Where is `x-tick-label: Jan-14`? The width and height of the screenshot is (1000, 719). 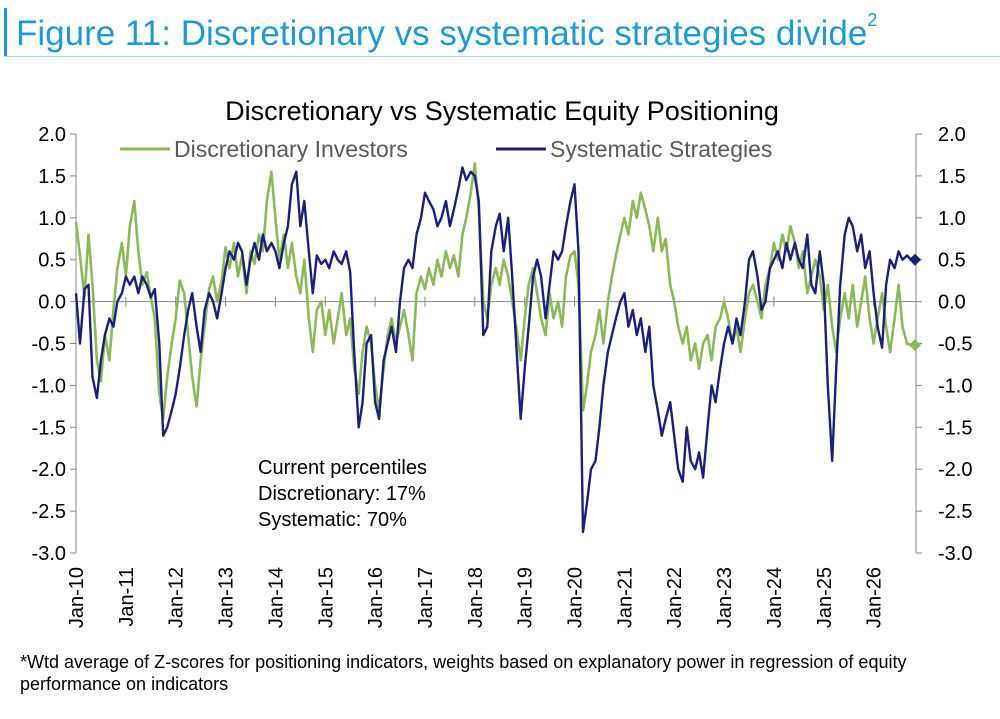 x-tick-label: Jan-14 is located at coordinates (276, 597).